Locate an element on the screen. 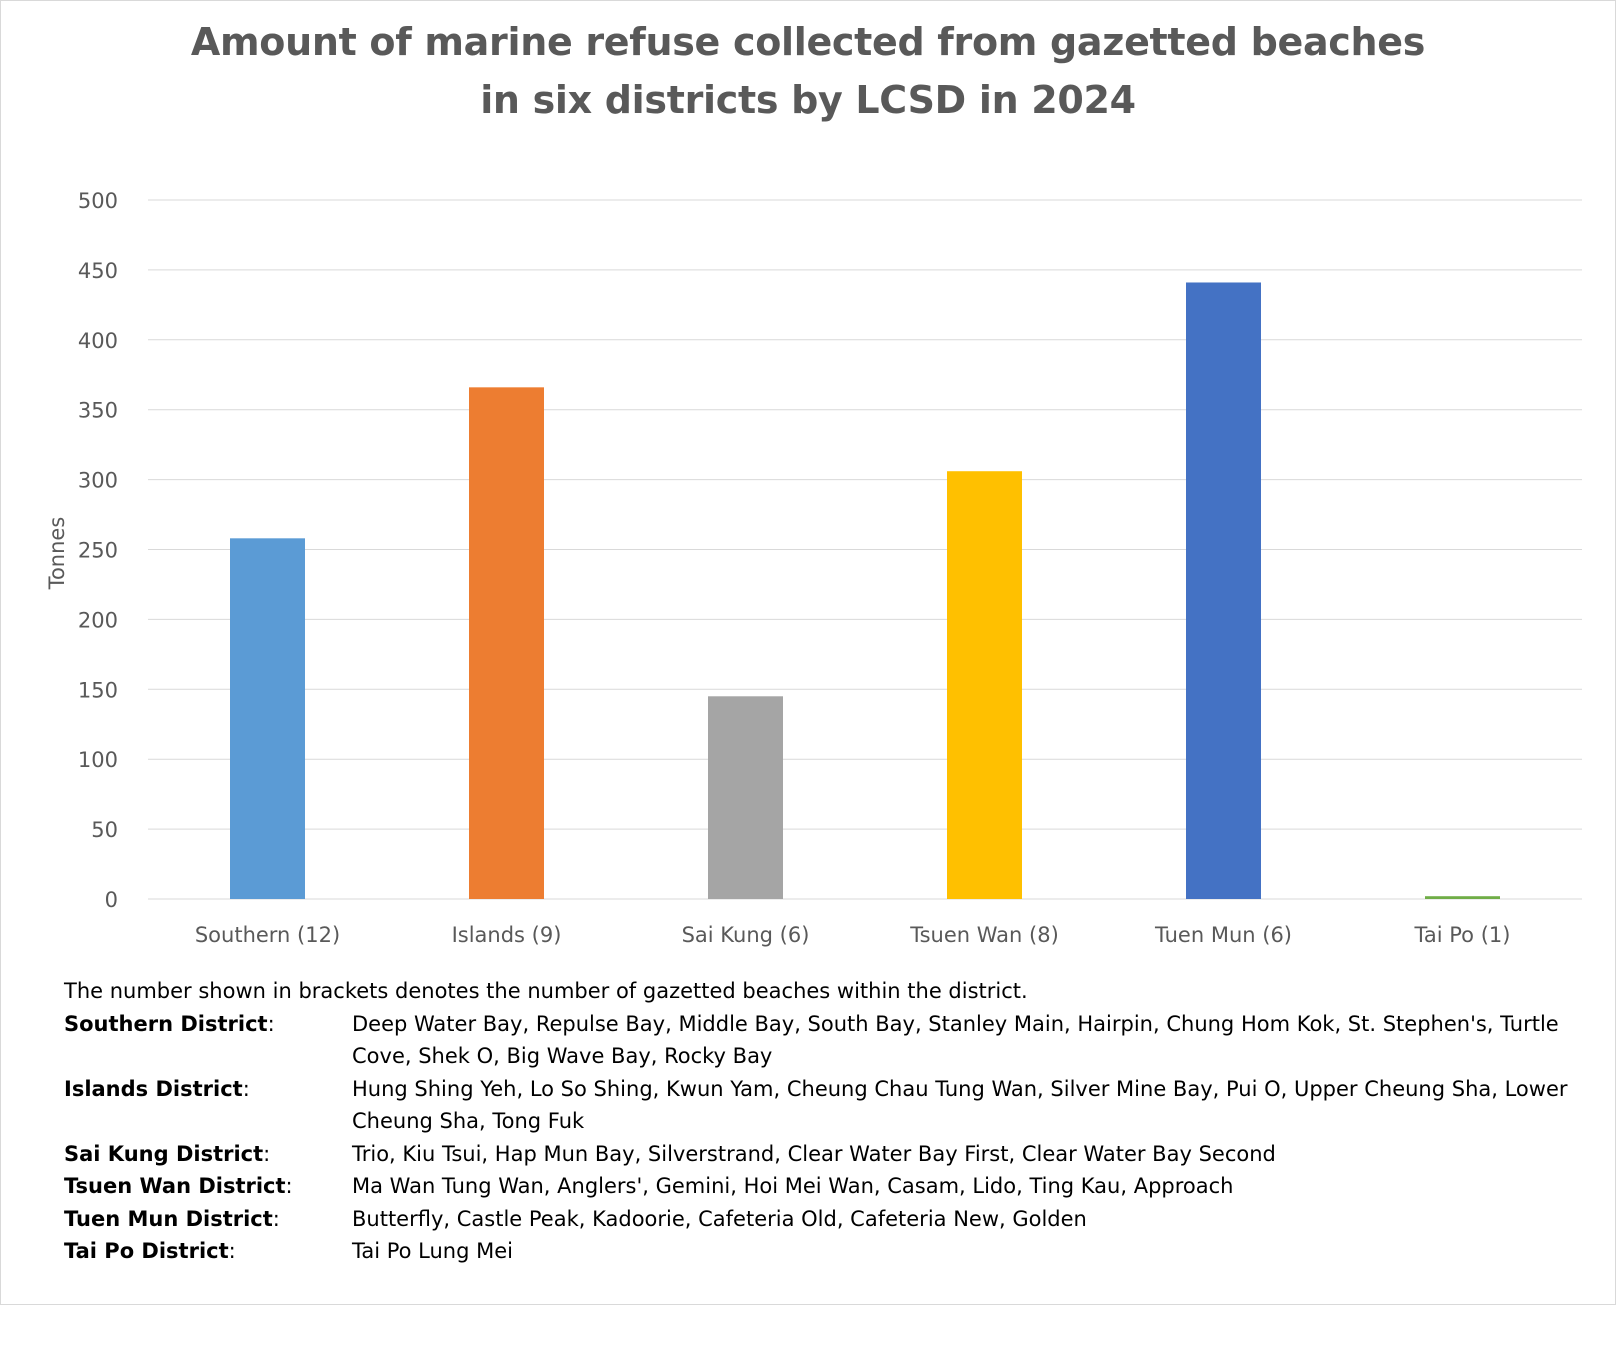 The image size is (1616, 1363). chart-title-line-2: in six districts by LCSD in 2024 is located at coordinates (808, 100).